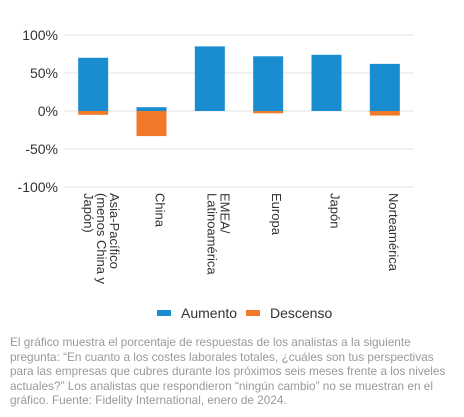 The height and width of the screenshot is (417, 464). Describe the element at coordinates (301, 313) in the screenshot. I see `legend-label-descenso: Descenso` at that location.